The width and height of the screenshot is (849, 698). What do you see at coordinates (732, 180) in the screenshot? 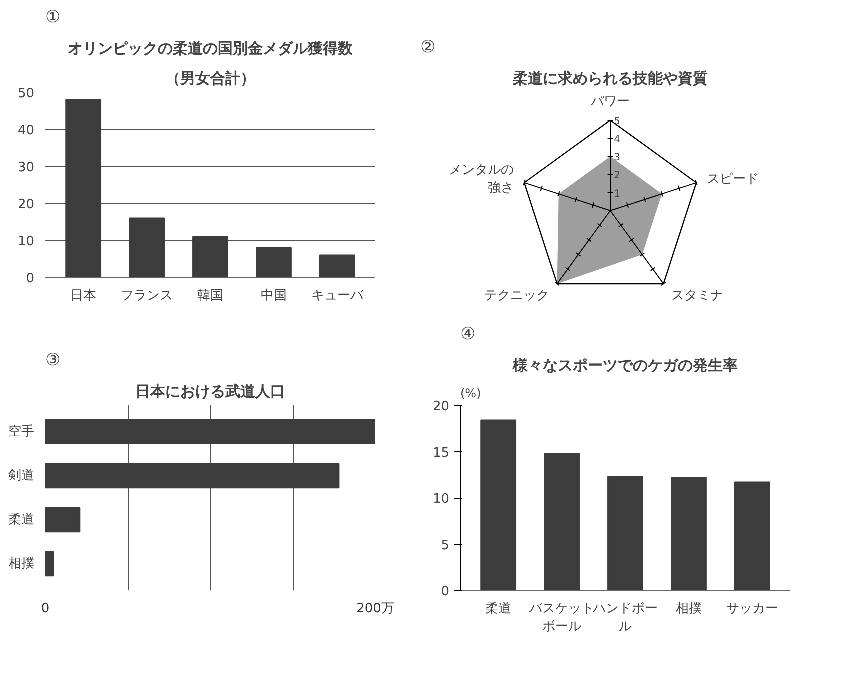
I see `spoke-label: スピード` at bounding box center [732, 180].